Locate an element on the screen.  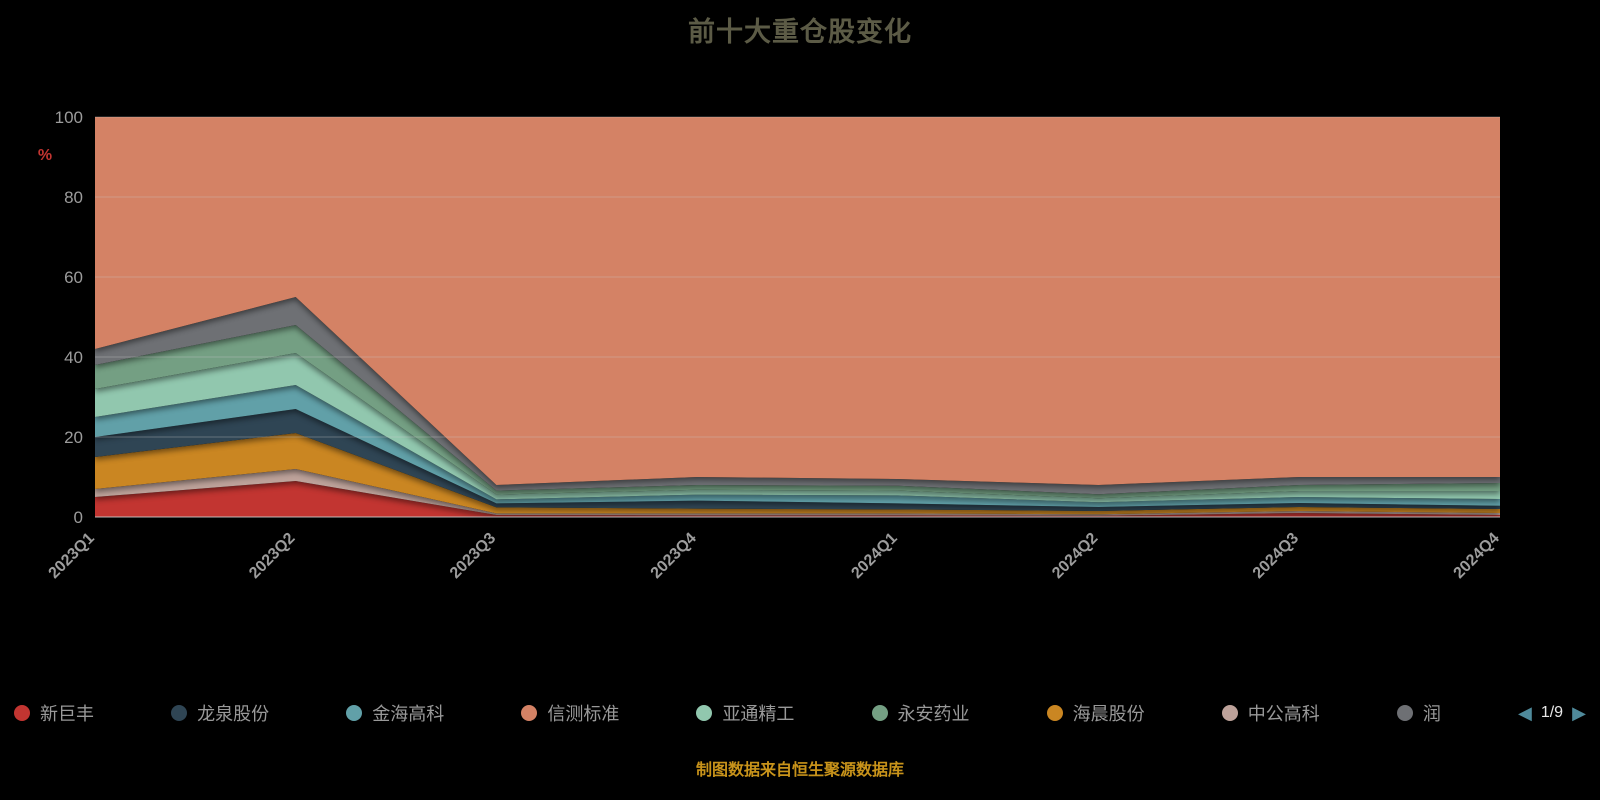
page-title: 前十大重仓股变化 is located at coordinates (800, 32).